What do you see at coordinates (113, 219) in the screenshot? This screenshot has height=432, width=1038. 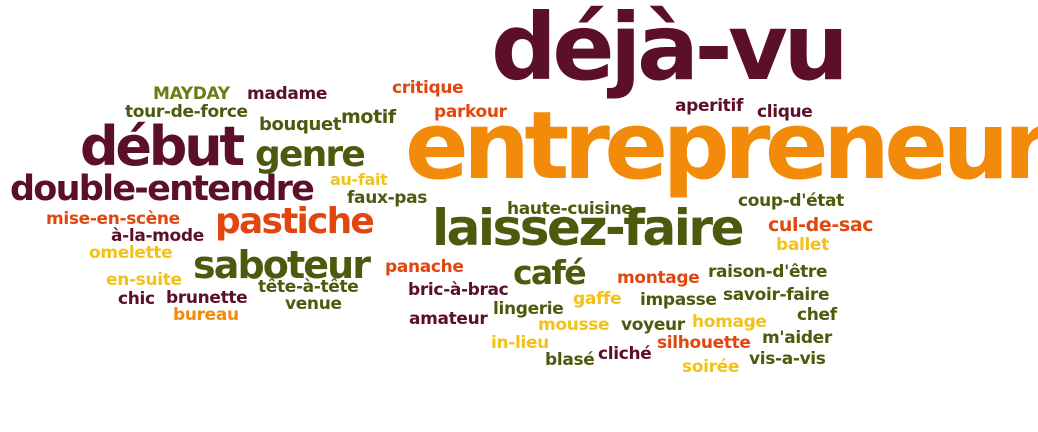 I see `word-mise-en-scene: mise-en-scène` at bounding box center [113, 219].